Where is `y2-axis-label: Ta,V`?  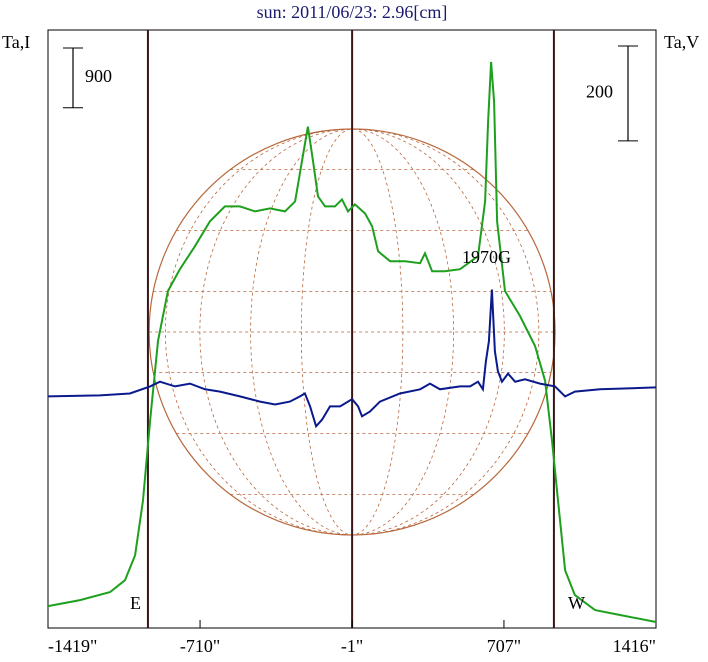 y2-axis-label: Ta,V is located at coordinates (681, 42).